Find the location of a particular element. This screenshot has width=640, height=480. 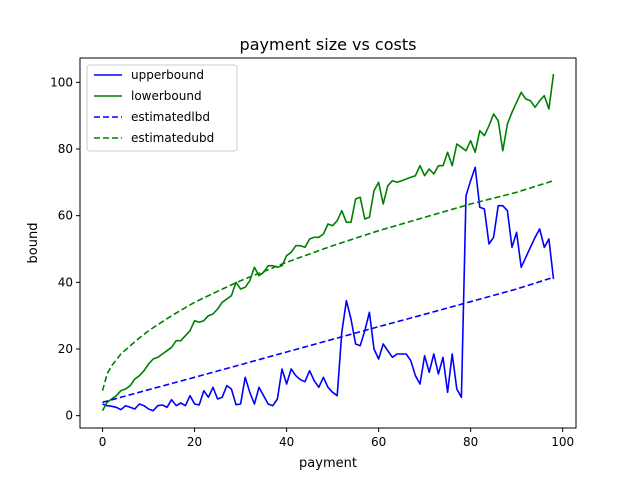

x-tick-label: 0 is located at coordinates (103, 442).